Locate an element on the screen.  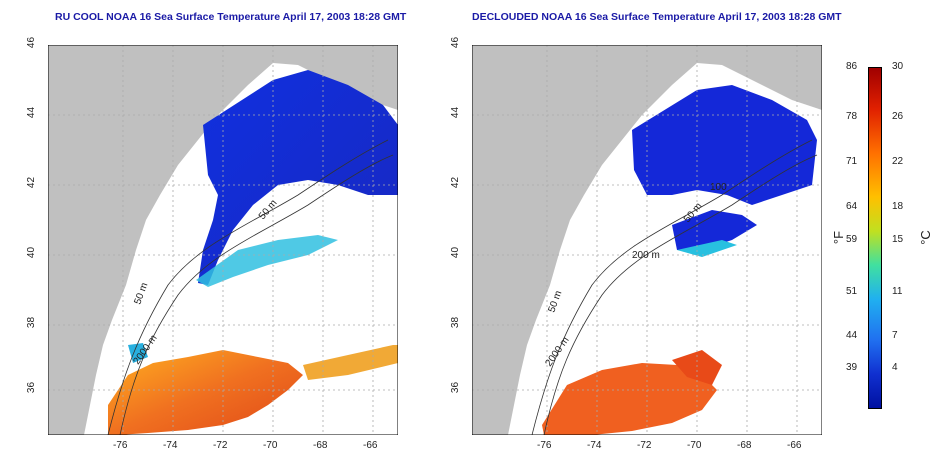
fahrenheit-tick-label: 64 is located at coordinates (852, 206).